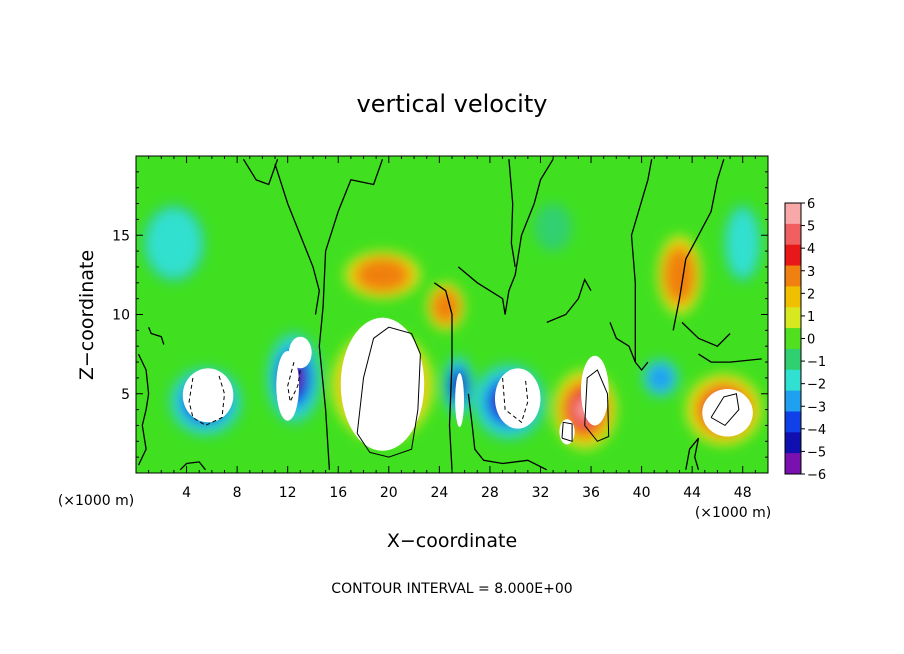 This screenshot has height=654, width=904. Describe the element at coordinates (389, 493) in the screenshot. I see `x-tick-label: 20` at that location.